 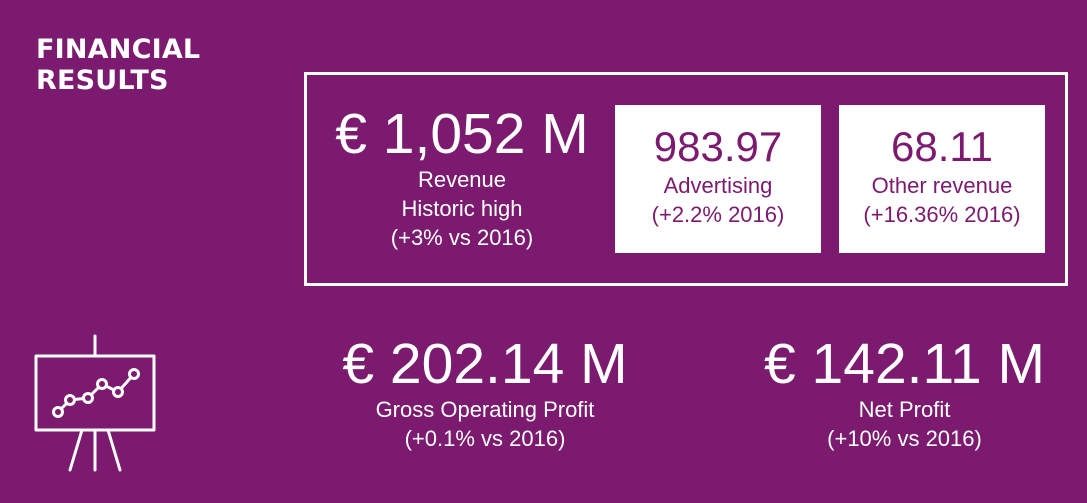 I want to click on presentation-chart-icon, so click(x=95, y=404).